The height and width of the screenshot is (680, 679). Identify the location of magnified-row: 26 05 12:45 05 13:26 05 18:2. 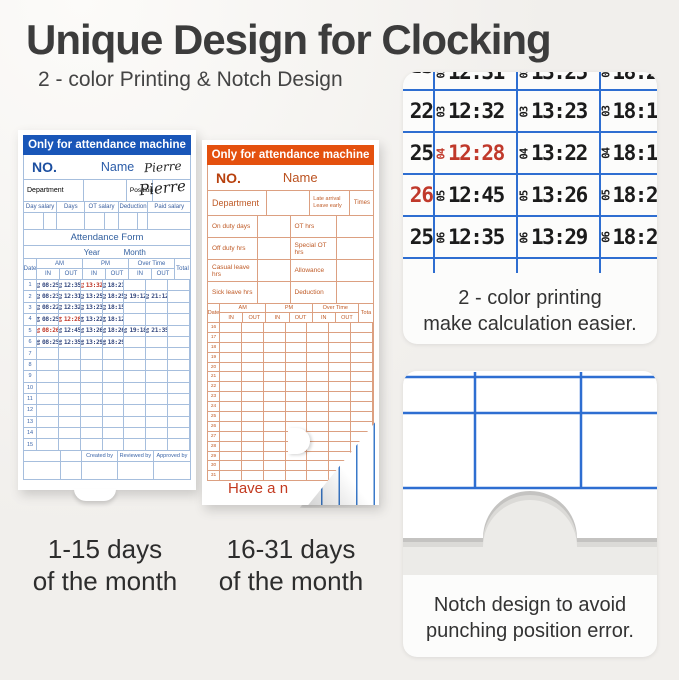
(530, 194).